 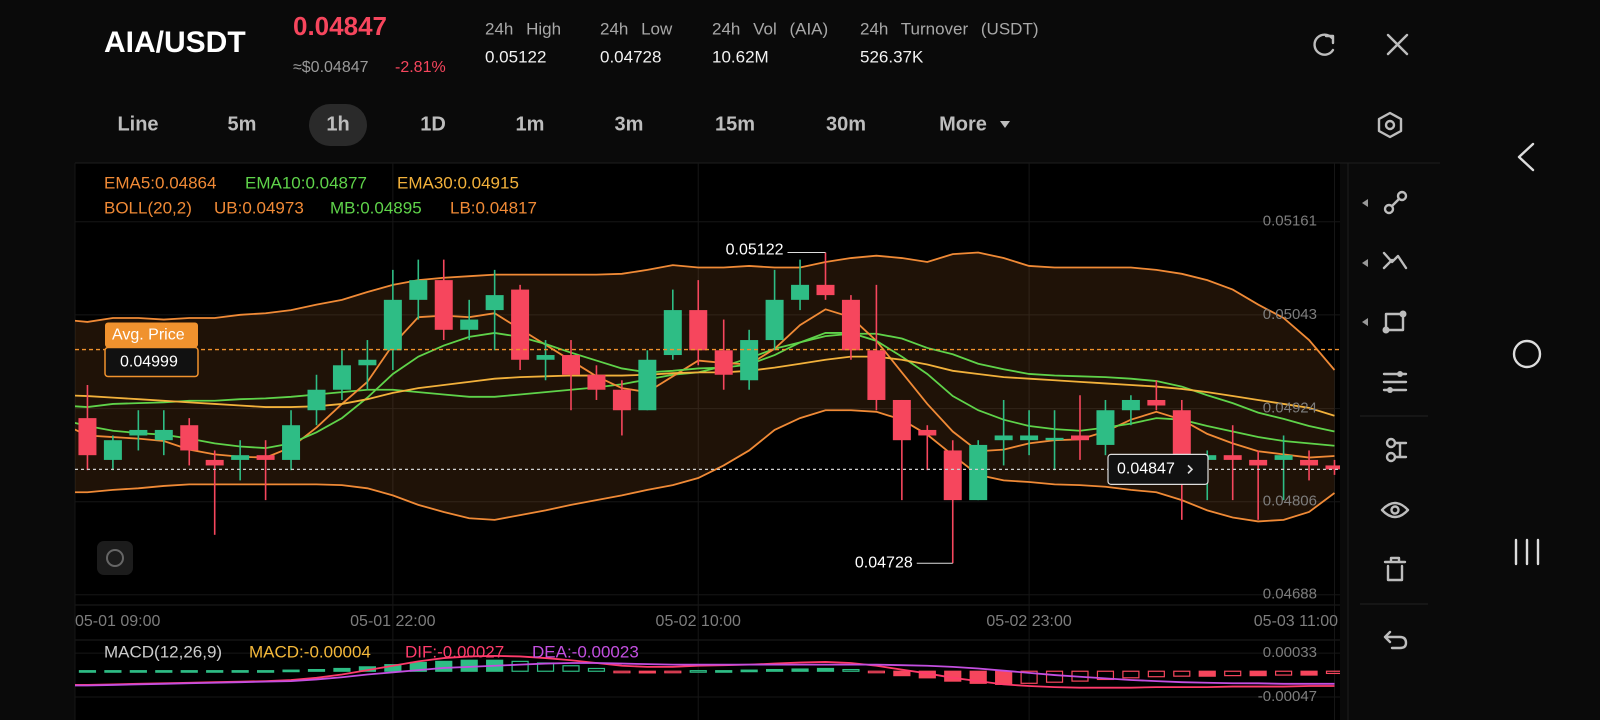 What do you see at coordinates (963, 124) in the screenshot?
I see `tab: More` at bounding box center [963, 124].